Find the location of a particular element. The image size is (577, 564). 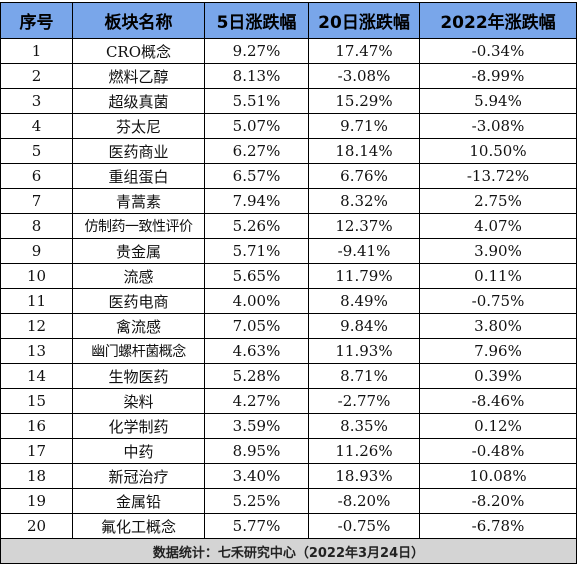

sector-name: 禽流感 is located at coordinates (138, 326).